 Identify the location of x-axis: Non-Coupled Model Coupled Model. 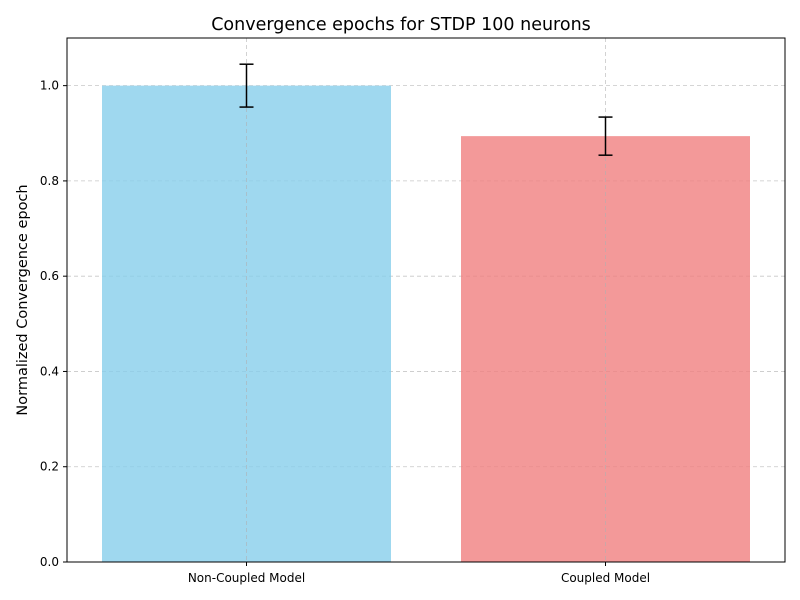
(419, 573).